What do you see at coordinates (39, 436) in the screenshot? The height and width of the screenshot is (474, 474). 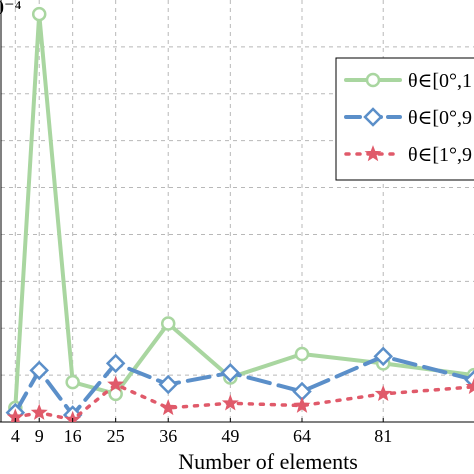 I see `x-tick-label: 9` at bounding box center [39, 436].